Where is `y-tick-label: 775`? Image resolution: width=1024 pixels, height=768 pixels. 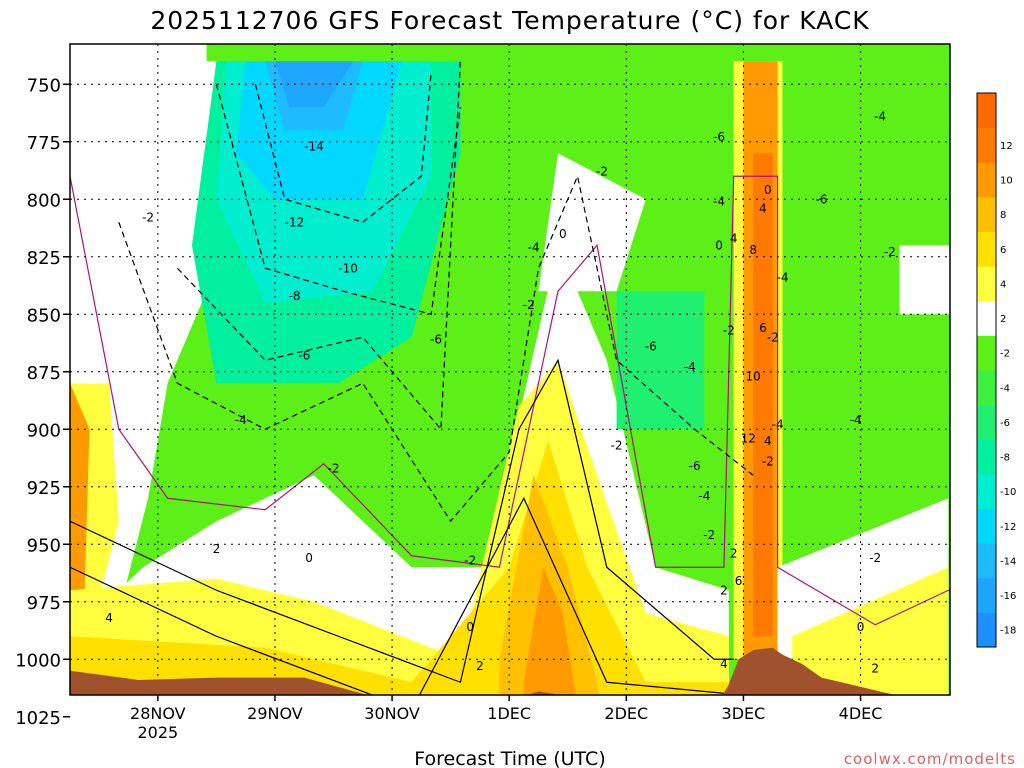 y-tick-label: 775 is located at coordinates (44, 143).